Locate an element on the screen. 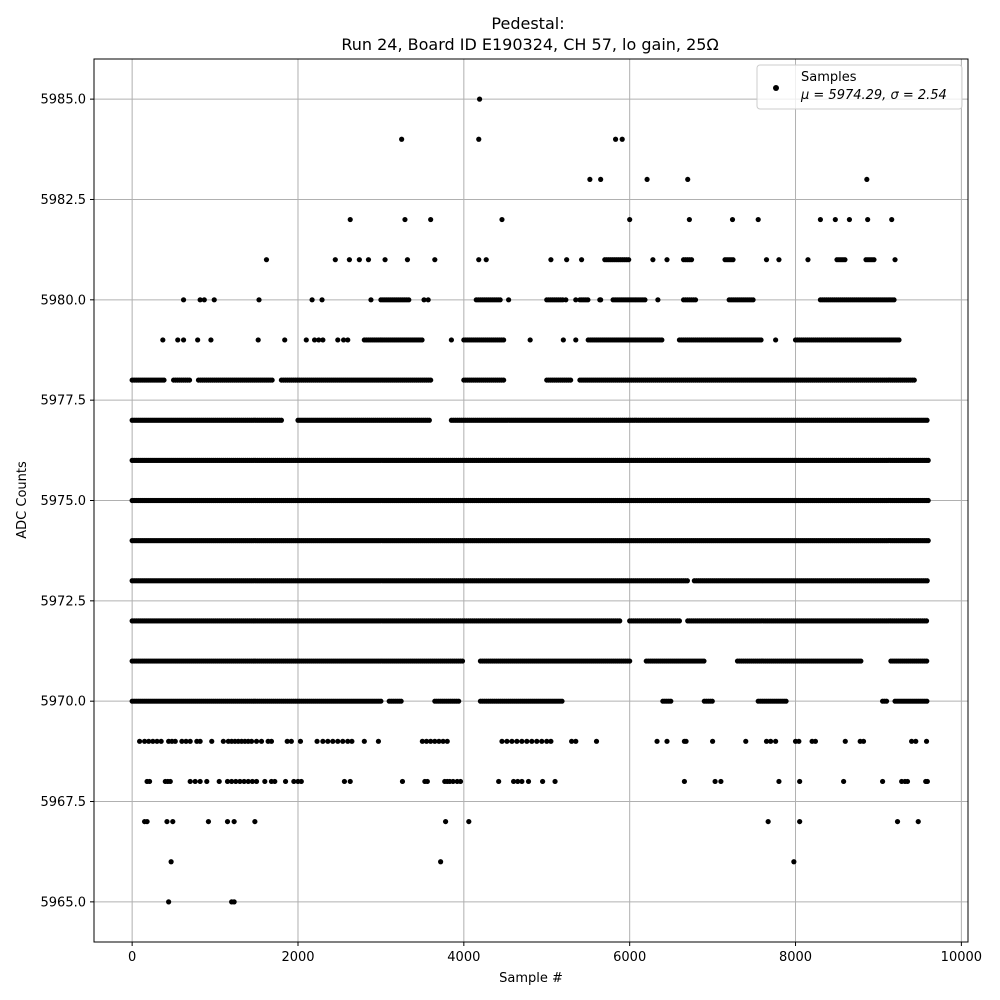 The height and width of the screenshot is (1000, 1000). x-tick-label: 0 is located at coordinates (132, 957).